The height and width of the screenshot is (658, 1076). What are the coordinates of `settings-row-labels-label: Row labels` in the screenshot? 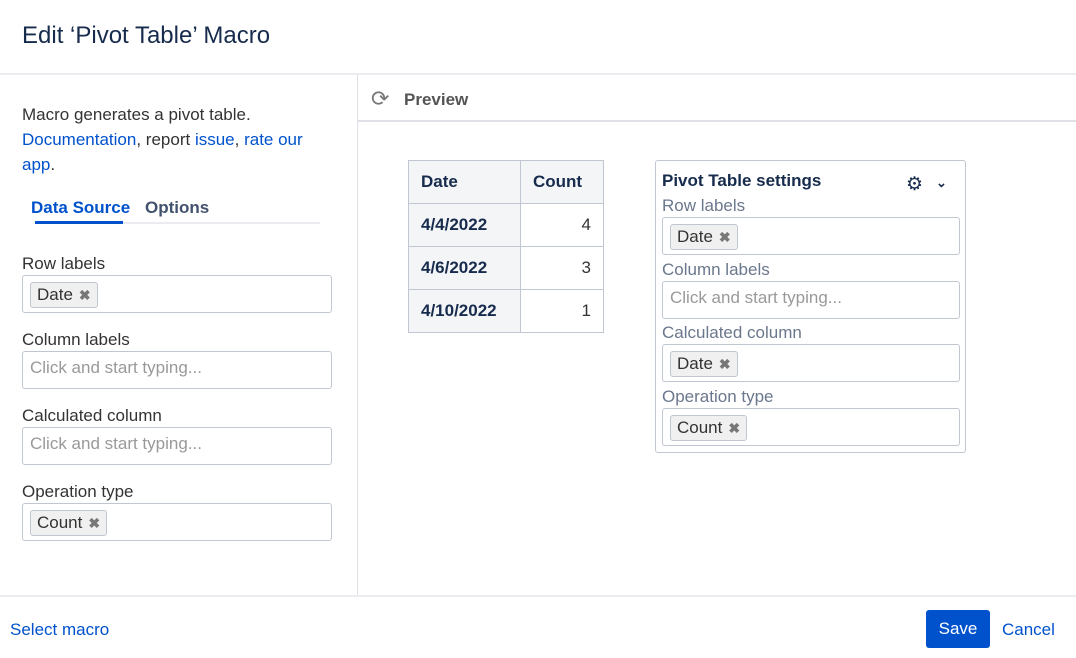 It's located at (704, 205).